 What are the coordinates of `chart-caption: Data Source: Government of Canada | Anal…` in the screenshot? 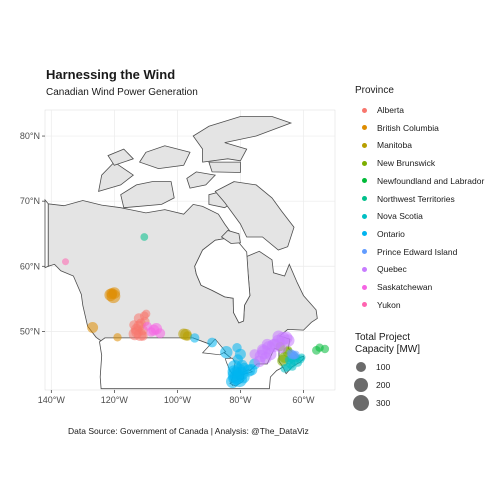 It's located at (188, 431).